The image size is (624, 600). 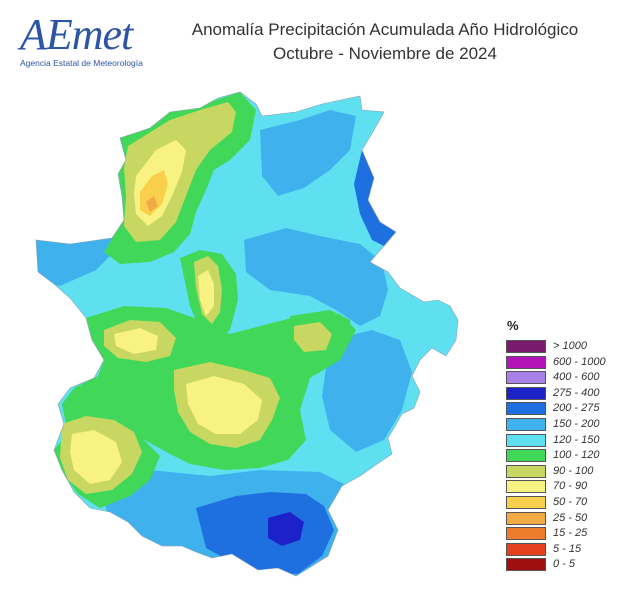 I want to click on band-70-90-center-north, so click(x=206, y=293).